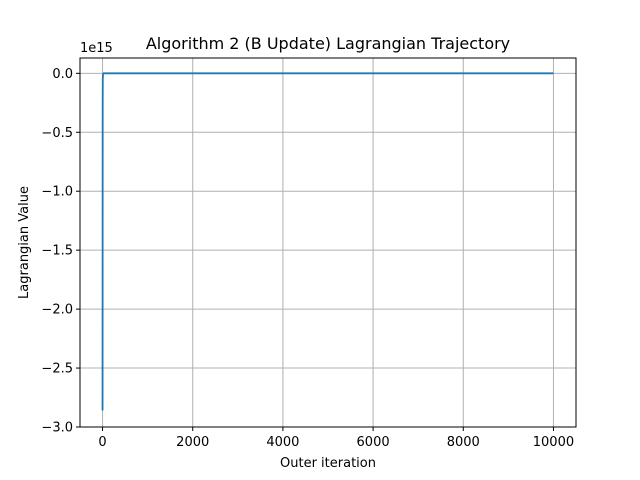 This screenshot has width=640, height=480. Describe the element at coordinates (96, 48) in the screenshot. I see `y-axis-offset-label: 1e15` at that location.